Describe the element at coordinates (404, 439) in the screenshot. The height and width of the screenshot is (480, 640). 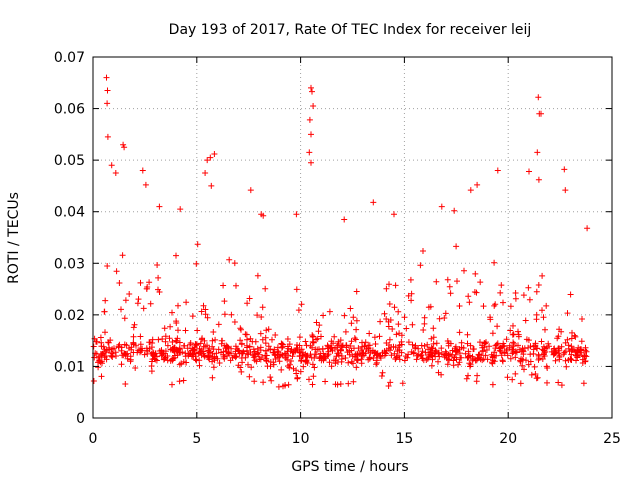
I see `x-tick-label: 15` at that location.